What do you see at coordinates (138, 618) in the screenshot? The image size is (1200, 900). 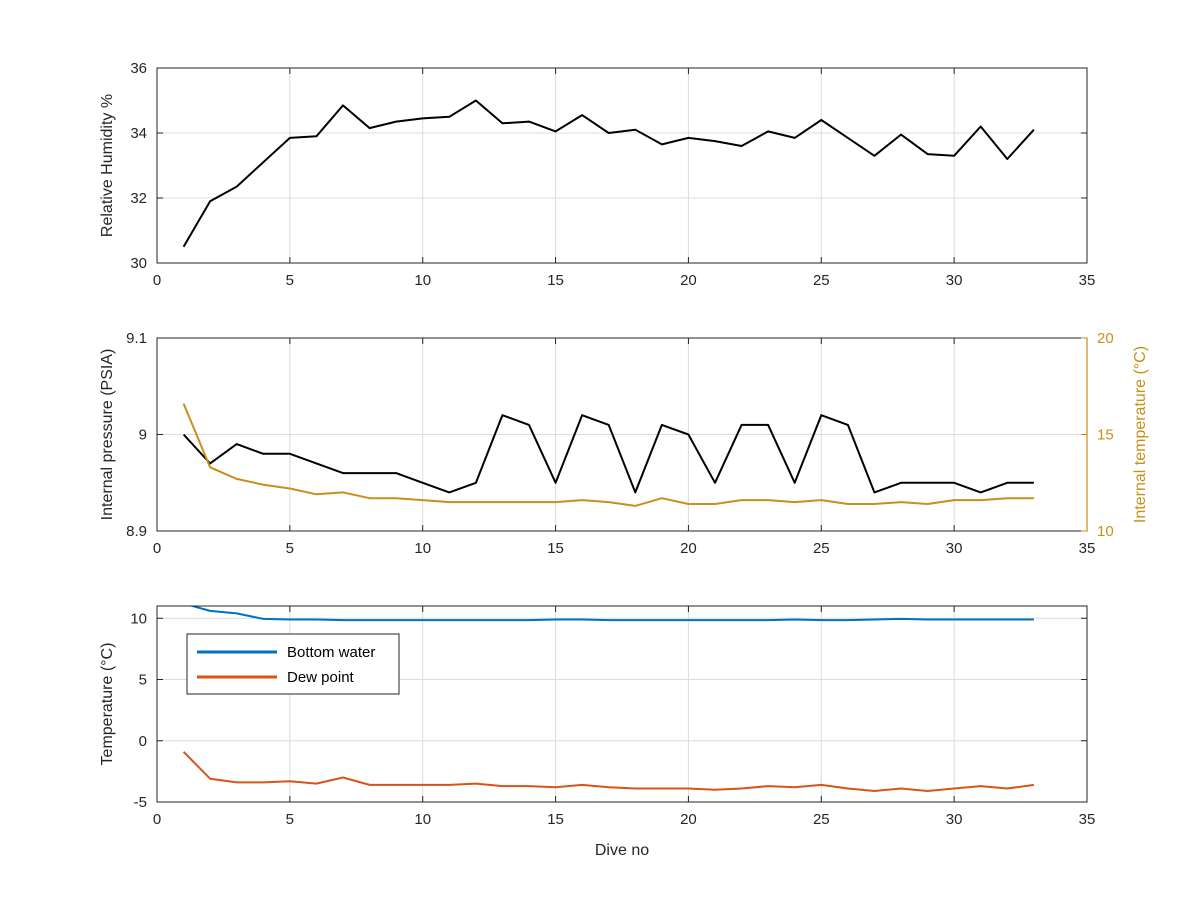 I see `y-tick-label: 10` at bounding box center [138, 618].